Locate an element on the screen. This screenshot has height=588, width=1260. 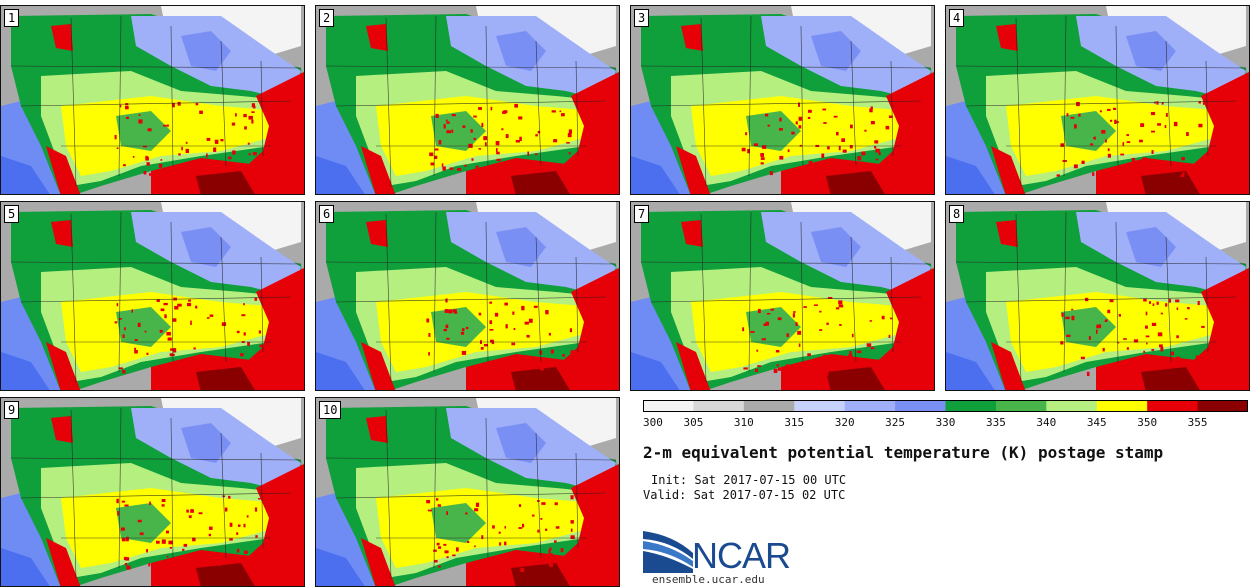
ensemble-member-panel: 7 is located at coordinates (782, 296).